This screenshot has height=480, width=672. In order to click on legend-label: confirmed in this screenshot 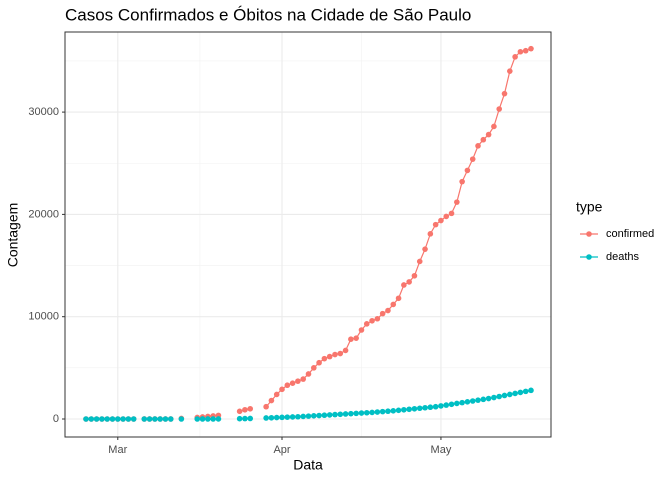, I will do `click(630, 234)`.